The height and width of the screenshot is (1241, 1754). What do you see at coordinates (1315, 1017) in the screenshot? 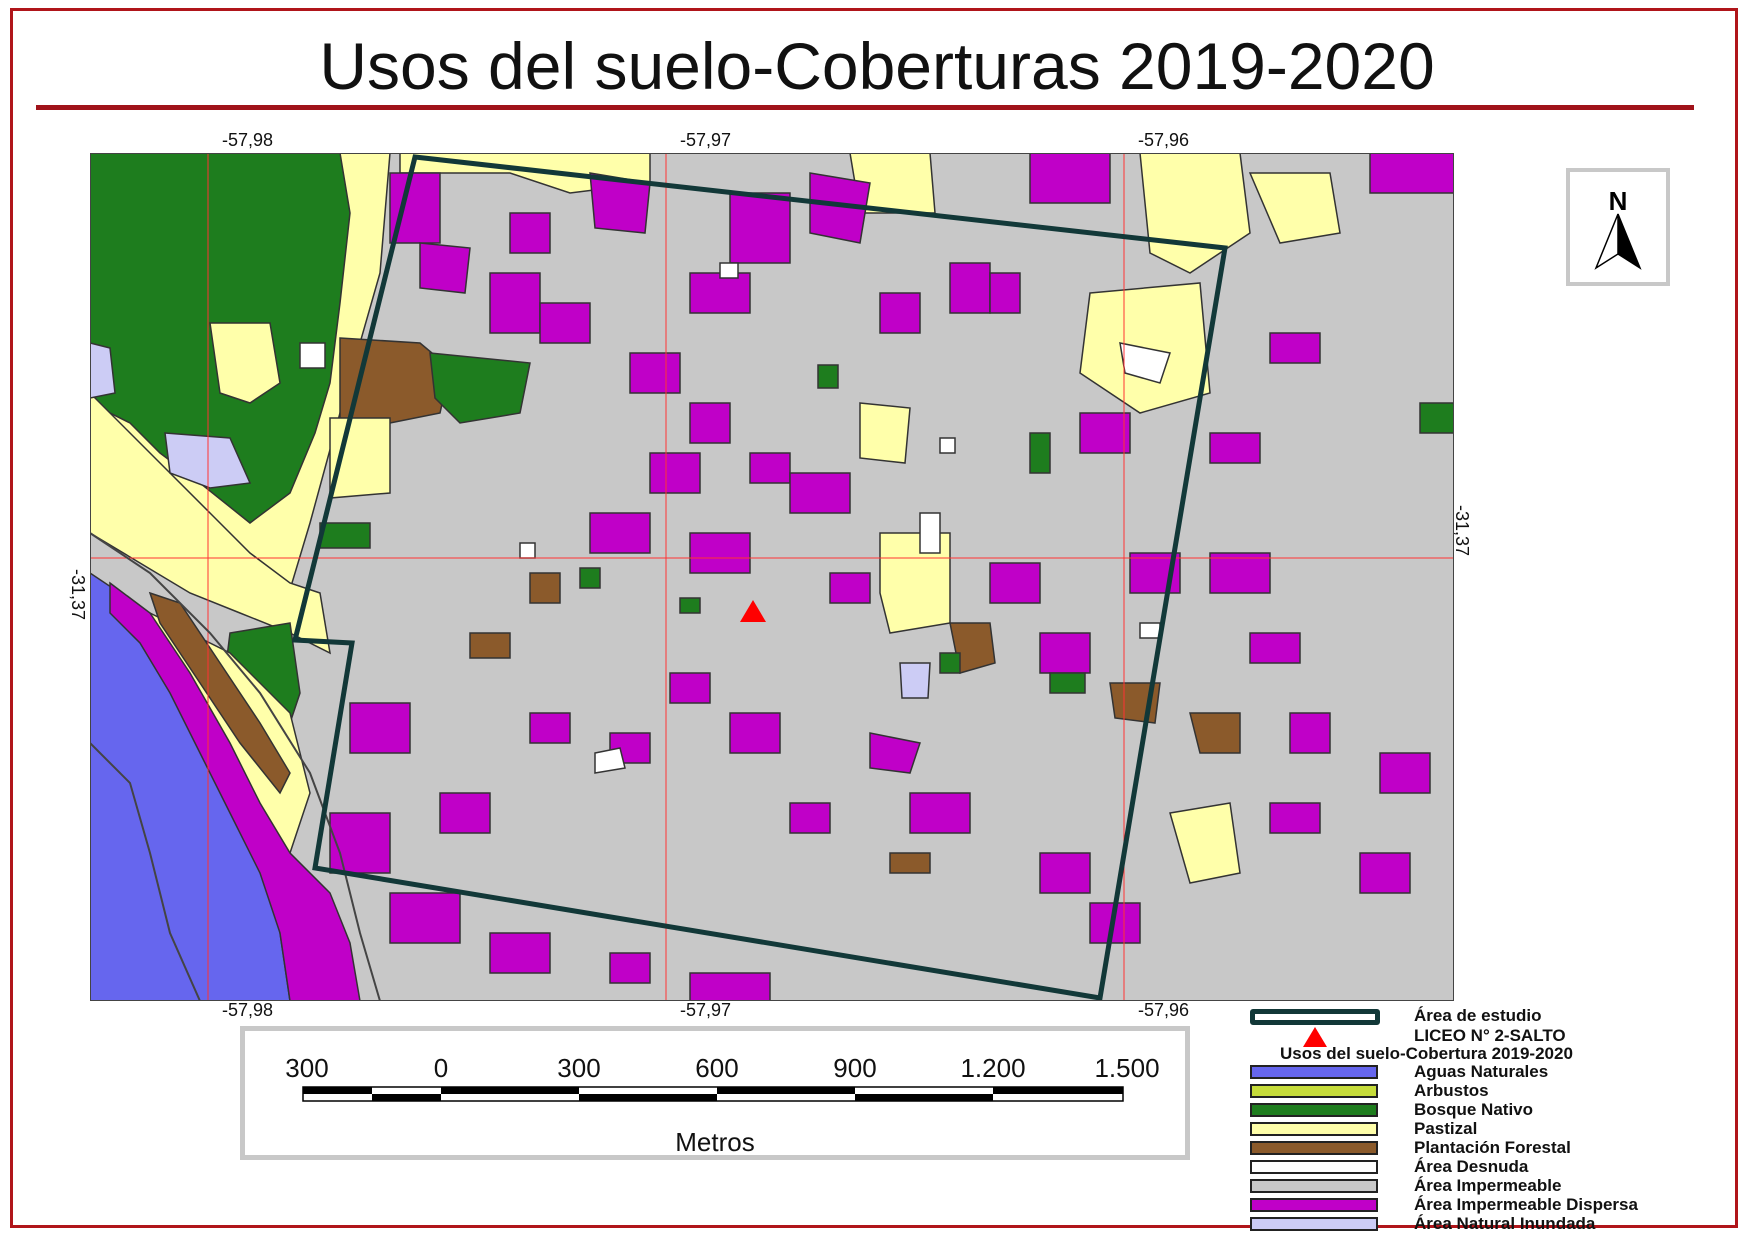
I see `legend-study-area-swatch` at bounding box center [1315, 1017].